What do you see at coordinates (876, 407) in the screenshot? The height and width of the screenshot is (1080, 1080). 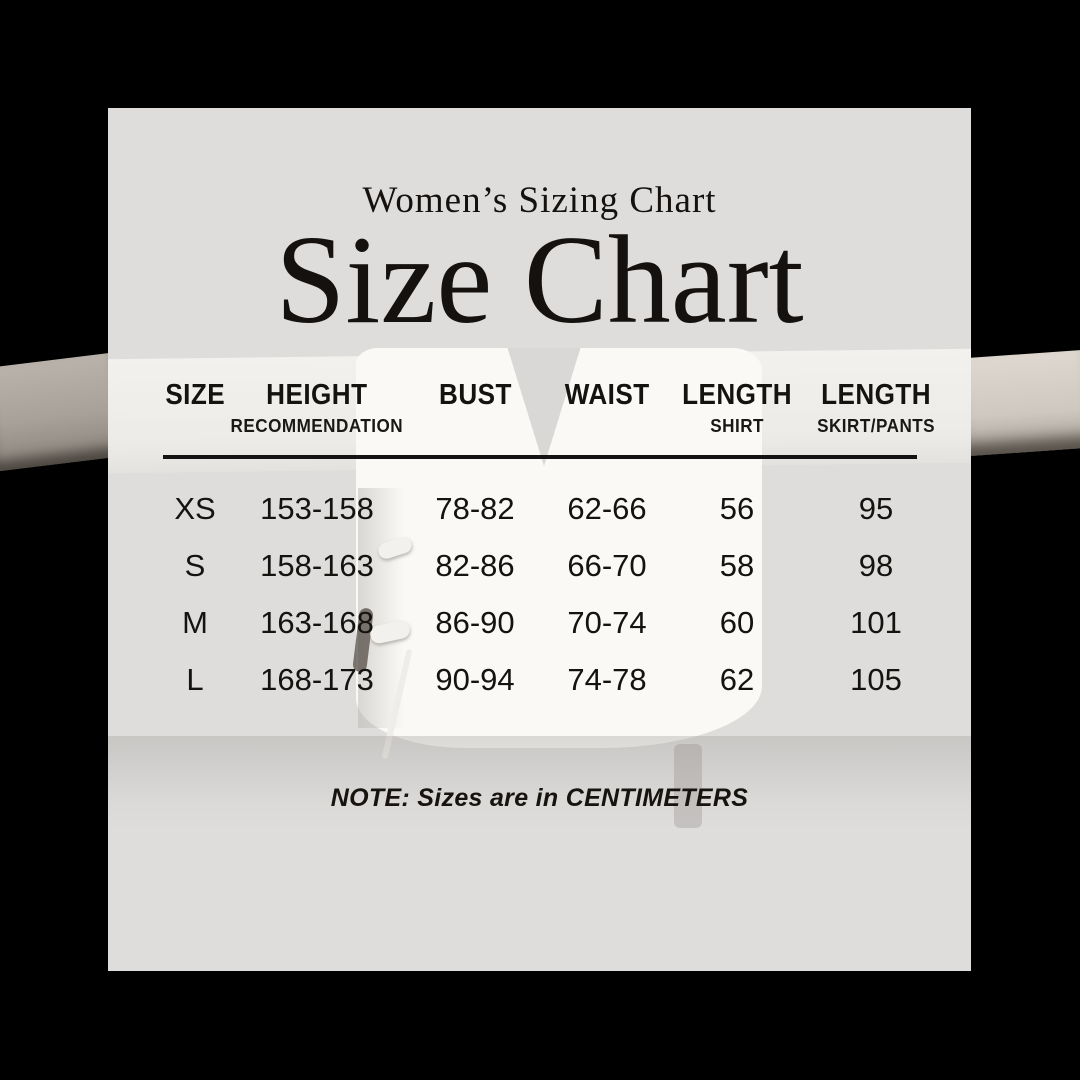 I see `column-header-length-skirt-pants: LENGTH SKIRT/PANTS` at bounding box center [876, 407].